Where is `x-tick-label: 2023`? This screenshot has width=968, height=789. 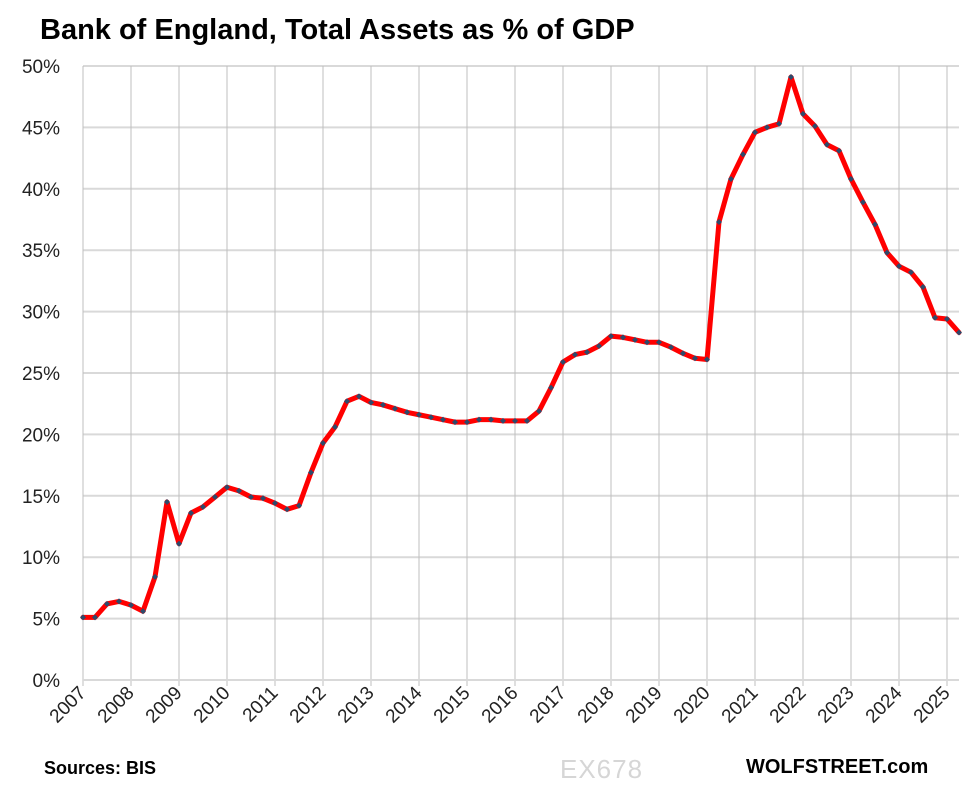 x-tick-label: 2023 is located at coordinates (836, 705).